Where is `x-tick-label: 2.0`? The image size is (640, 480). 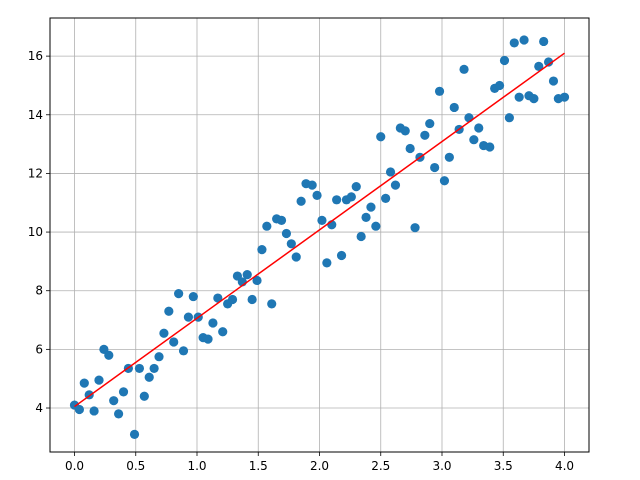
x-tick-label: 2.0 is located at coordinates (319, 466).